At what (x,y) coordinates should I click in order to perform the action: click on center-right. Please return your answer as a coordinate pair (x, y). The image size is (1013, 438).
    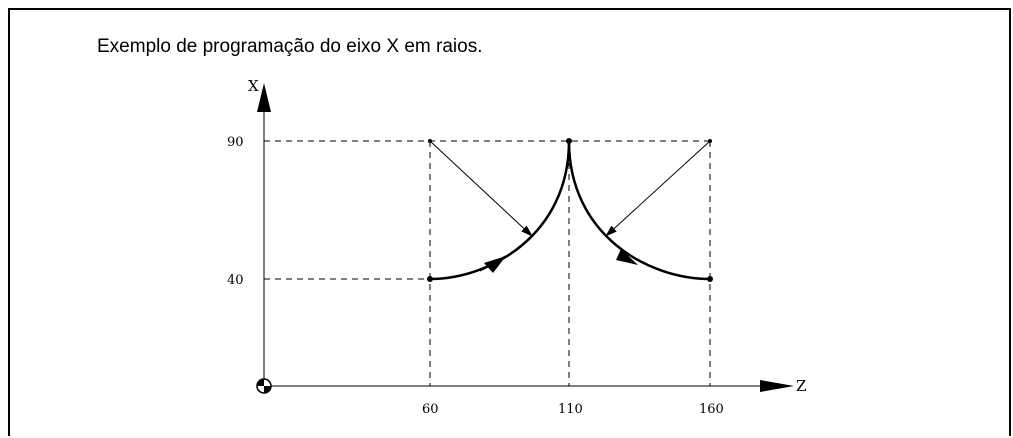
    Looking at the image, I should click on (710, 141).